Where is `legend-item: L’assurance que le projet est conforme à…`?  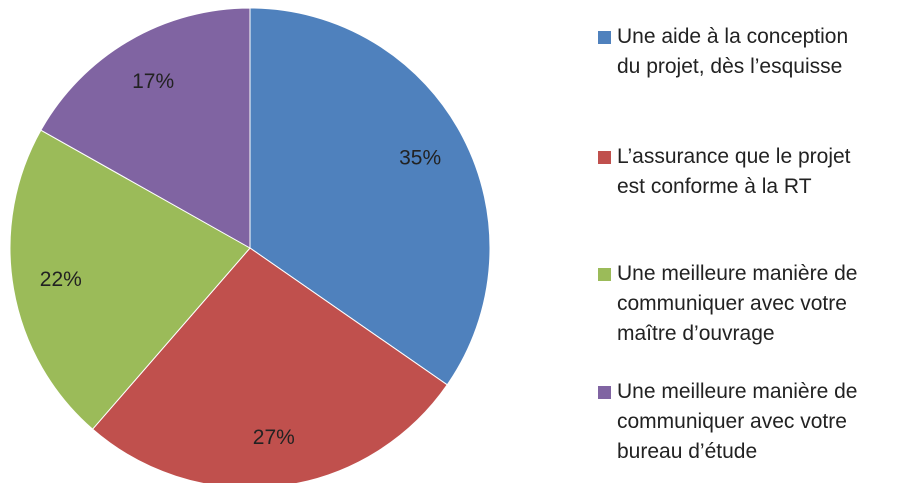 legend-item: L’assurance que le projet est conforme à… is located at coordinates (735, 172).